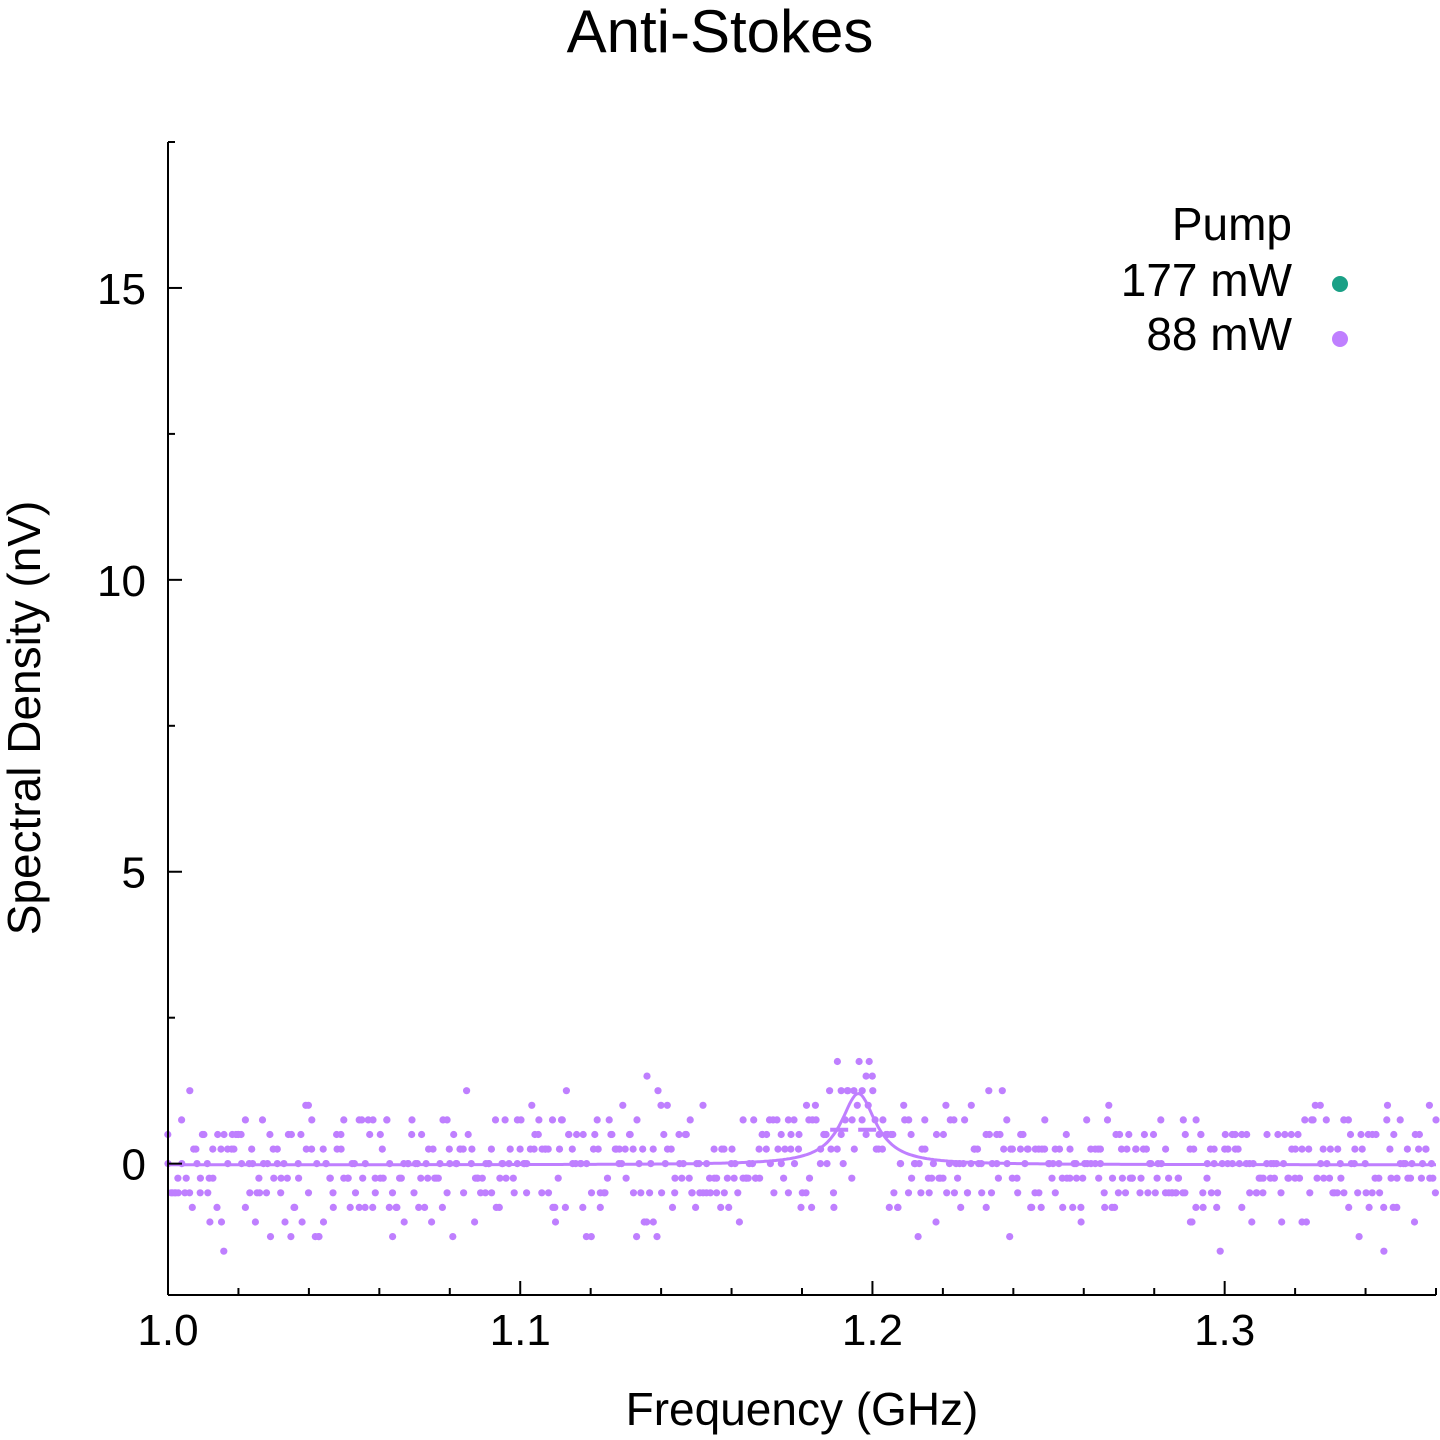  I want to click on fit-curve-88mw, so click(802, 1129).